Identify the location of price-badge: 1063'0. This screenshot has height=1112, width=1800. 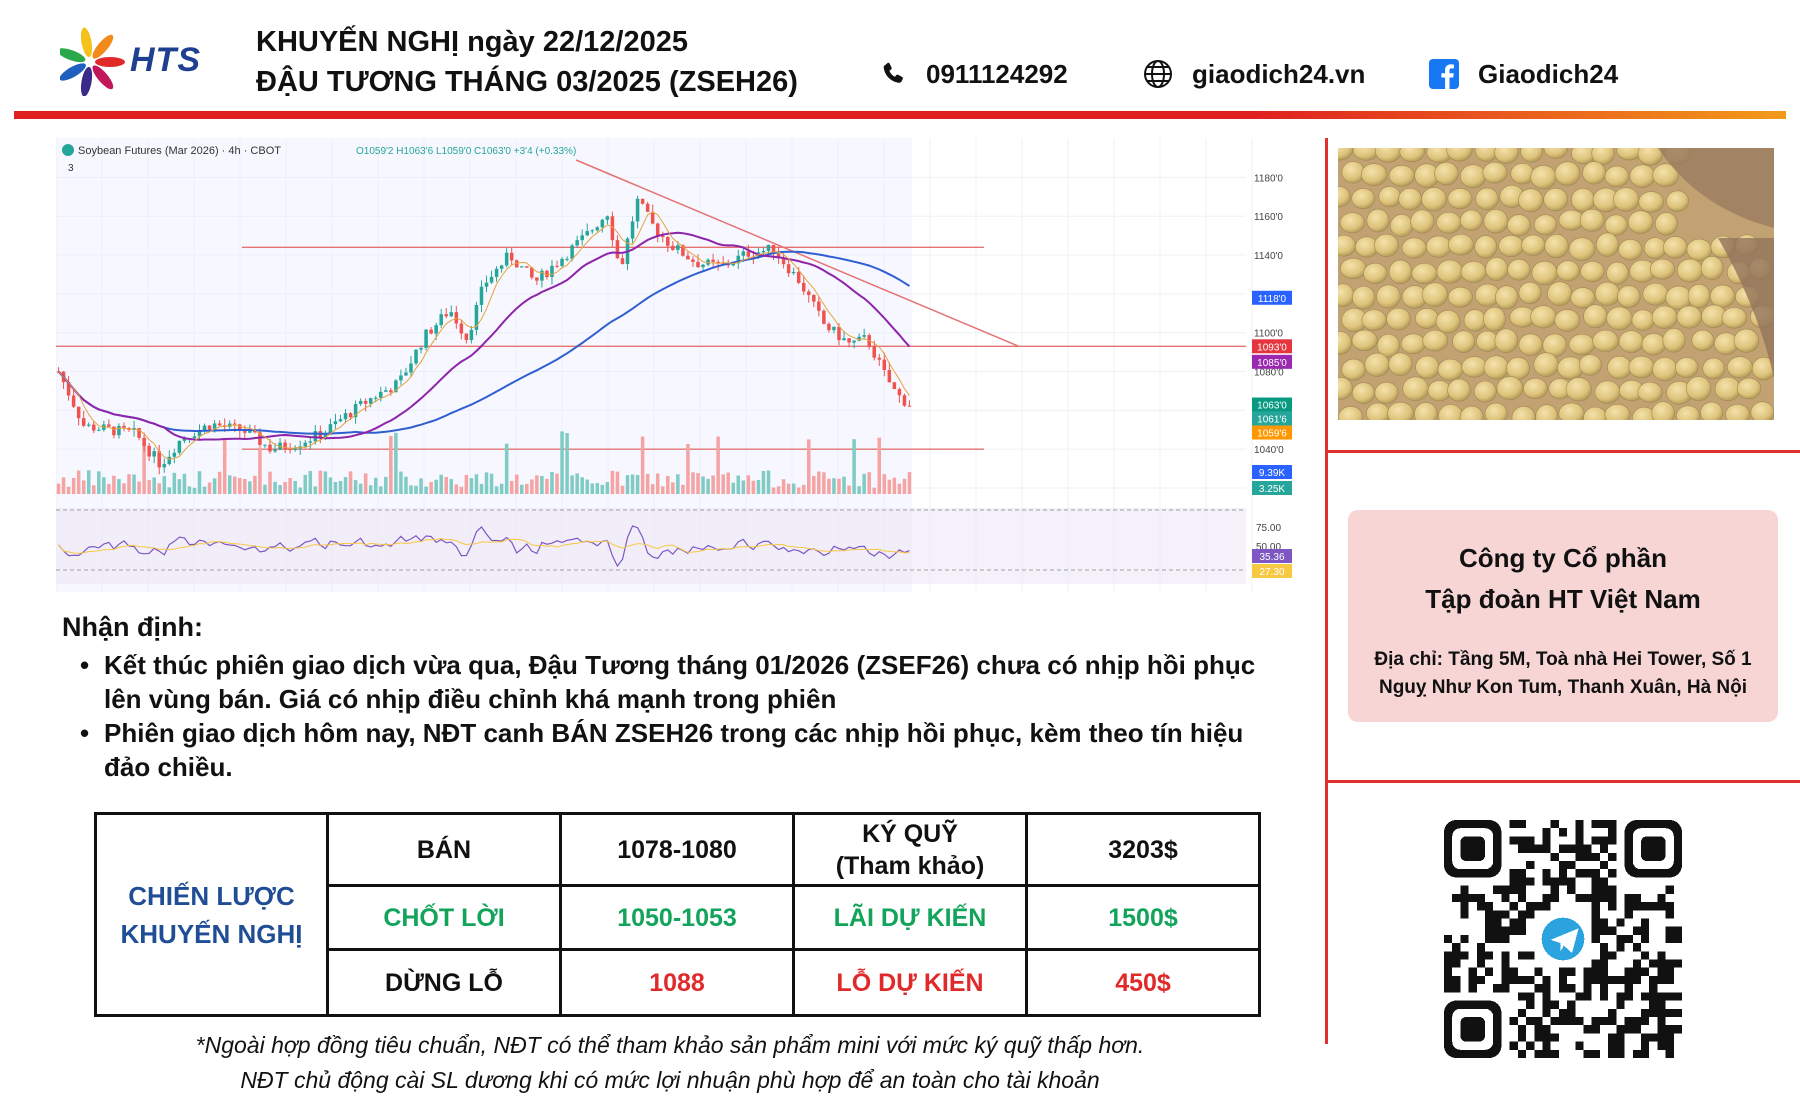
(1272, 404).